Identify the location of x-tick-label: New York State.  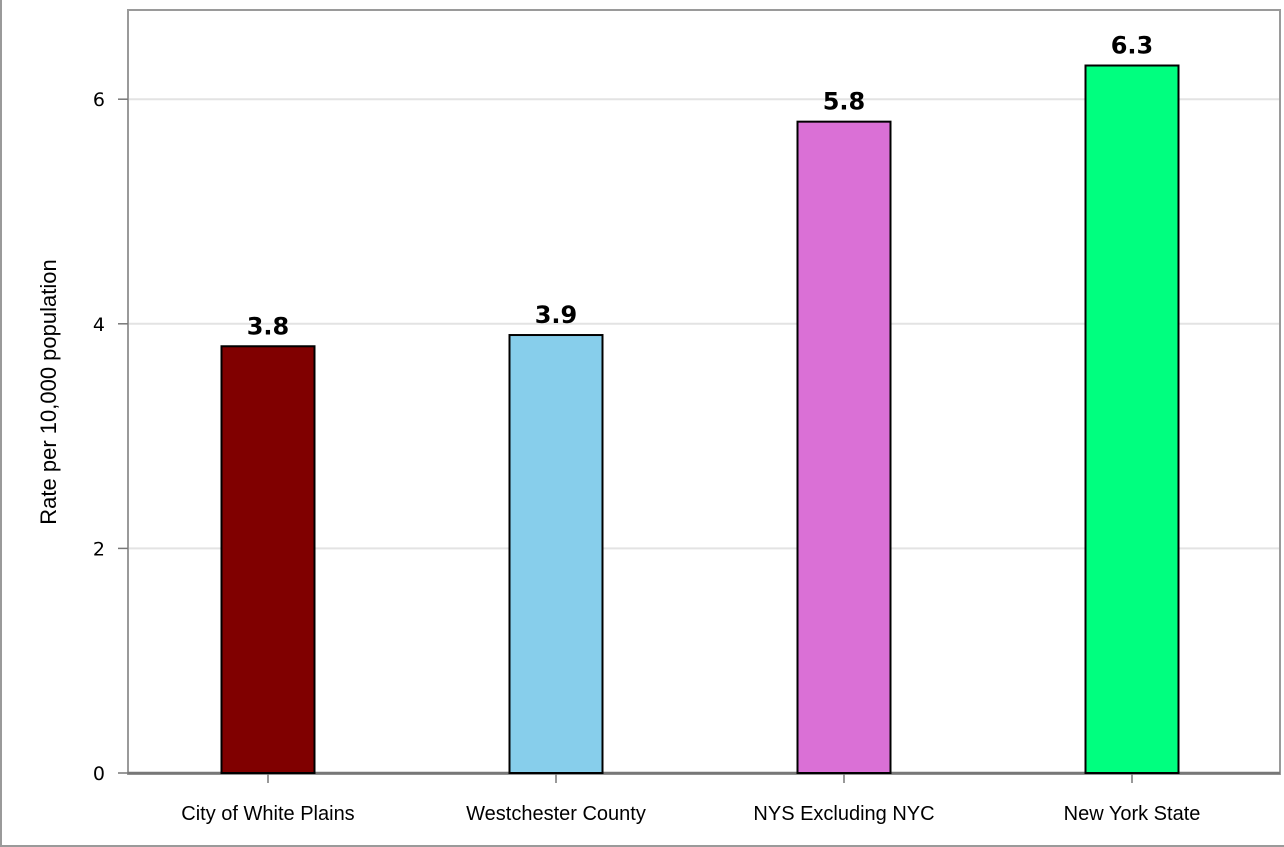
(1132, 814).